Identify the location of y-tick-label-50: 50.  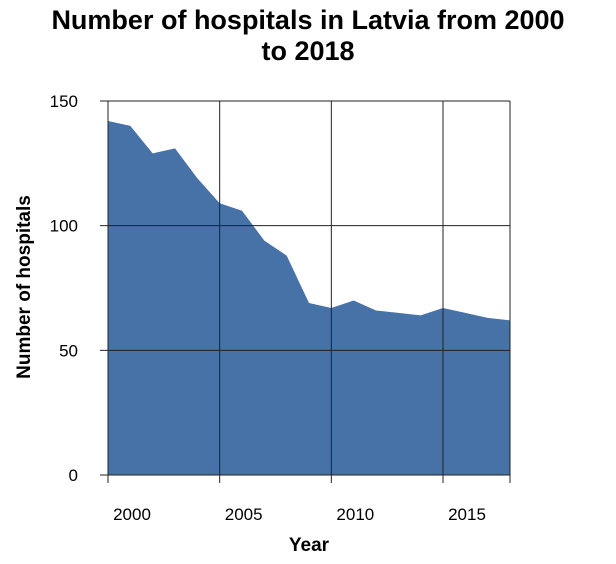
(68, 350).